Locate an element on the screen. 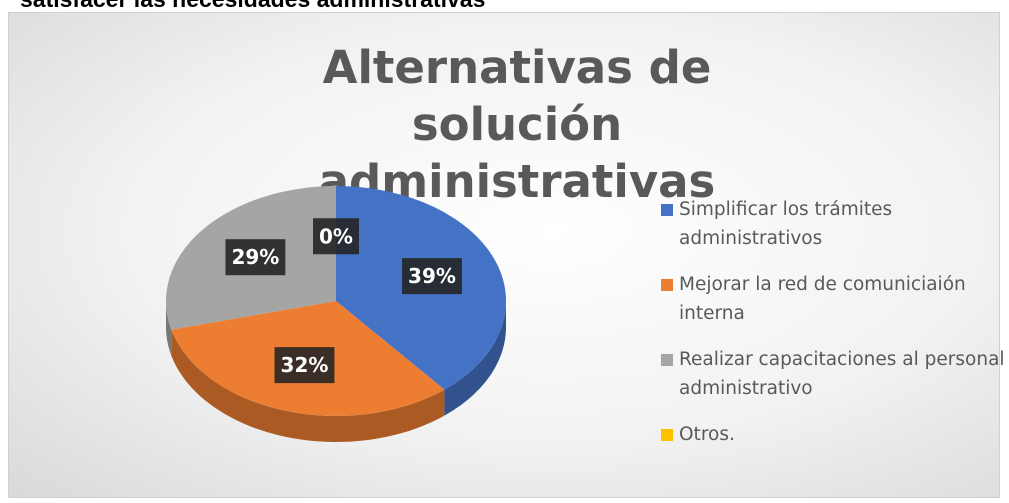  legend-item: Mejorar la red de comuniciaión interna is located at coordinates (835, 299).